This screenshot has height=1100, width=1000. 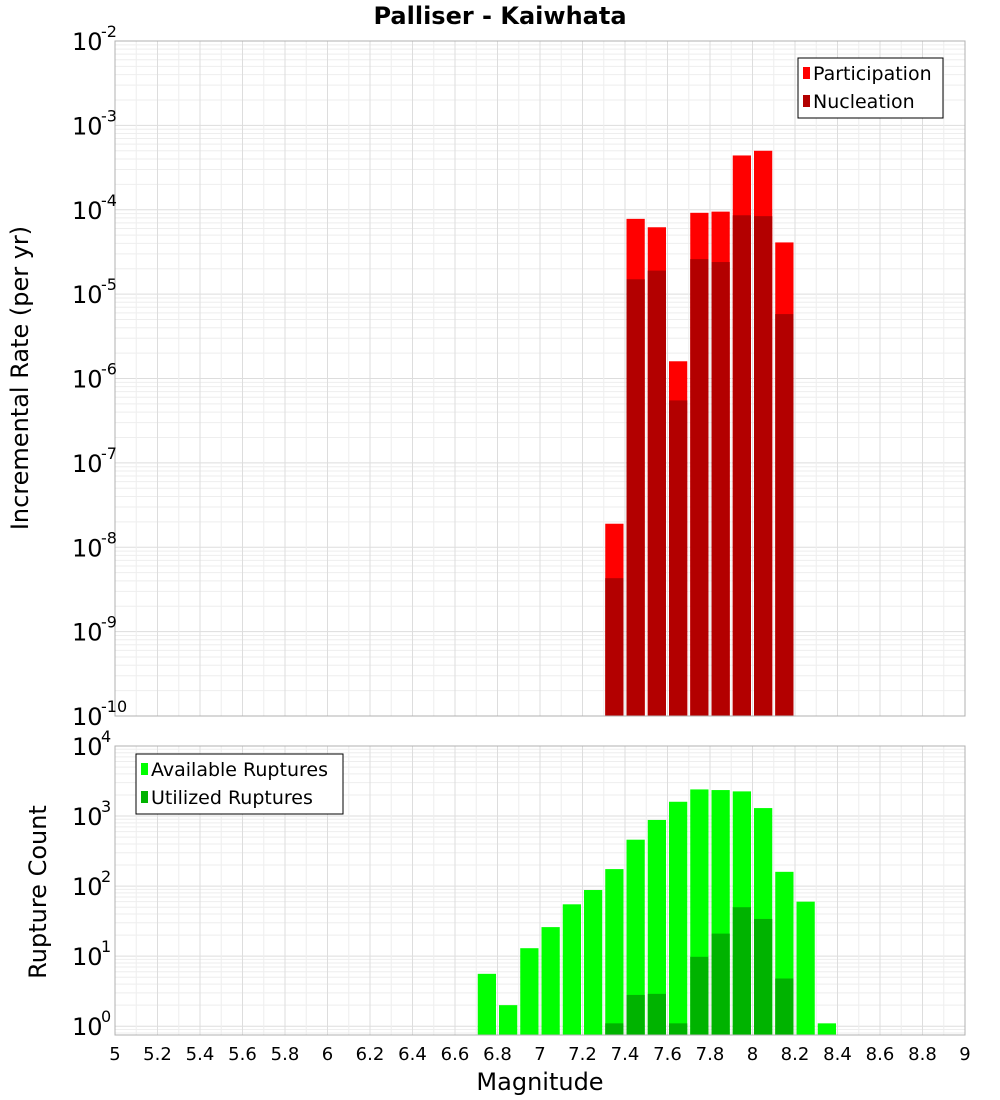 What do you see at coordinates (114, 1054) in the screenshot?
I see `x-tick-label: 5` at bounding box center [114, 1054].